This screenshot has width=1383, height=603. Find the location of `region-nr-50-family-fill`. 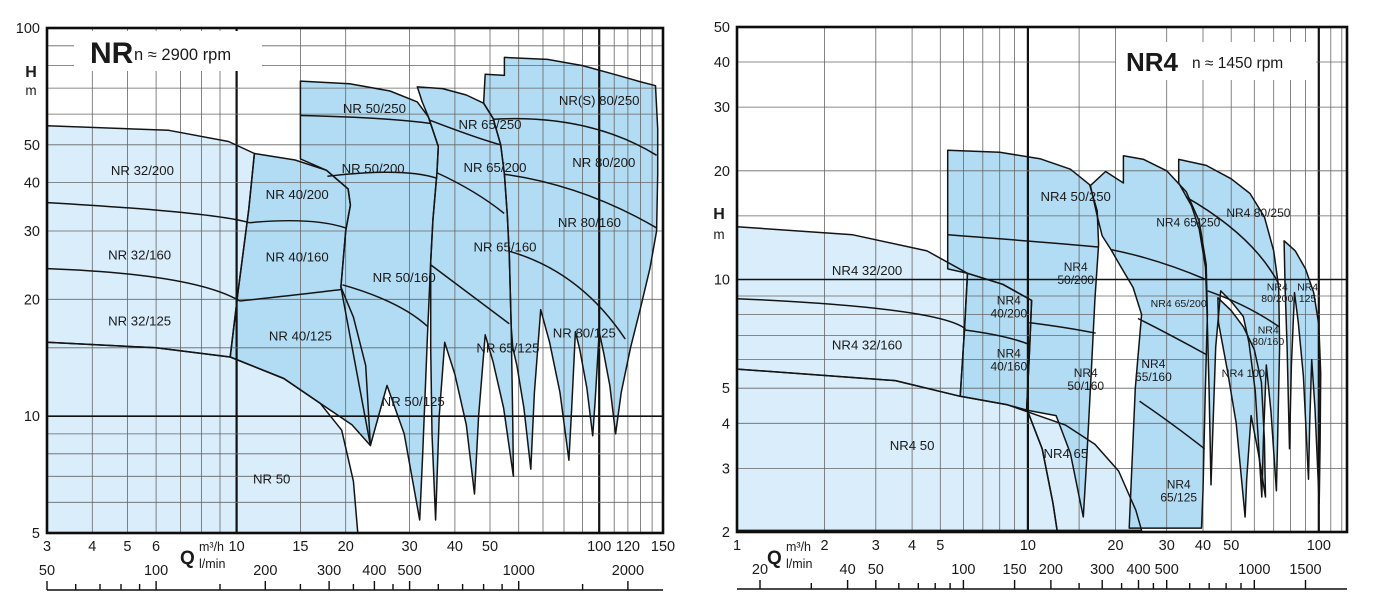

region-nr-50-family-fill is located at coordinates (369, 300).